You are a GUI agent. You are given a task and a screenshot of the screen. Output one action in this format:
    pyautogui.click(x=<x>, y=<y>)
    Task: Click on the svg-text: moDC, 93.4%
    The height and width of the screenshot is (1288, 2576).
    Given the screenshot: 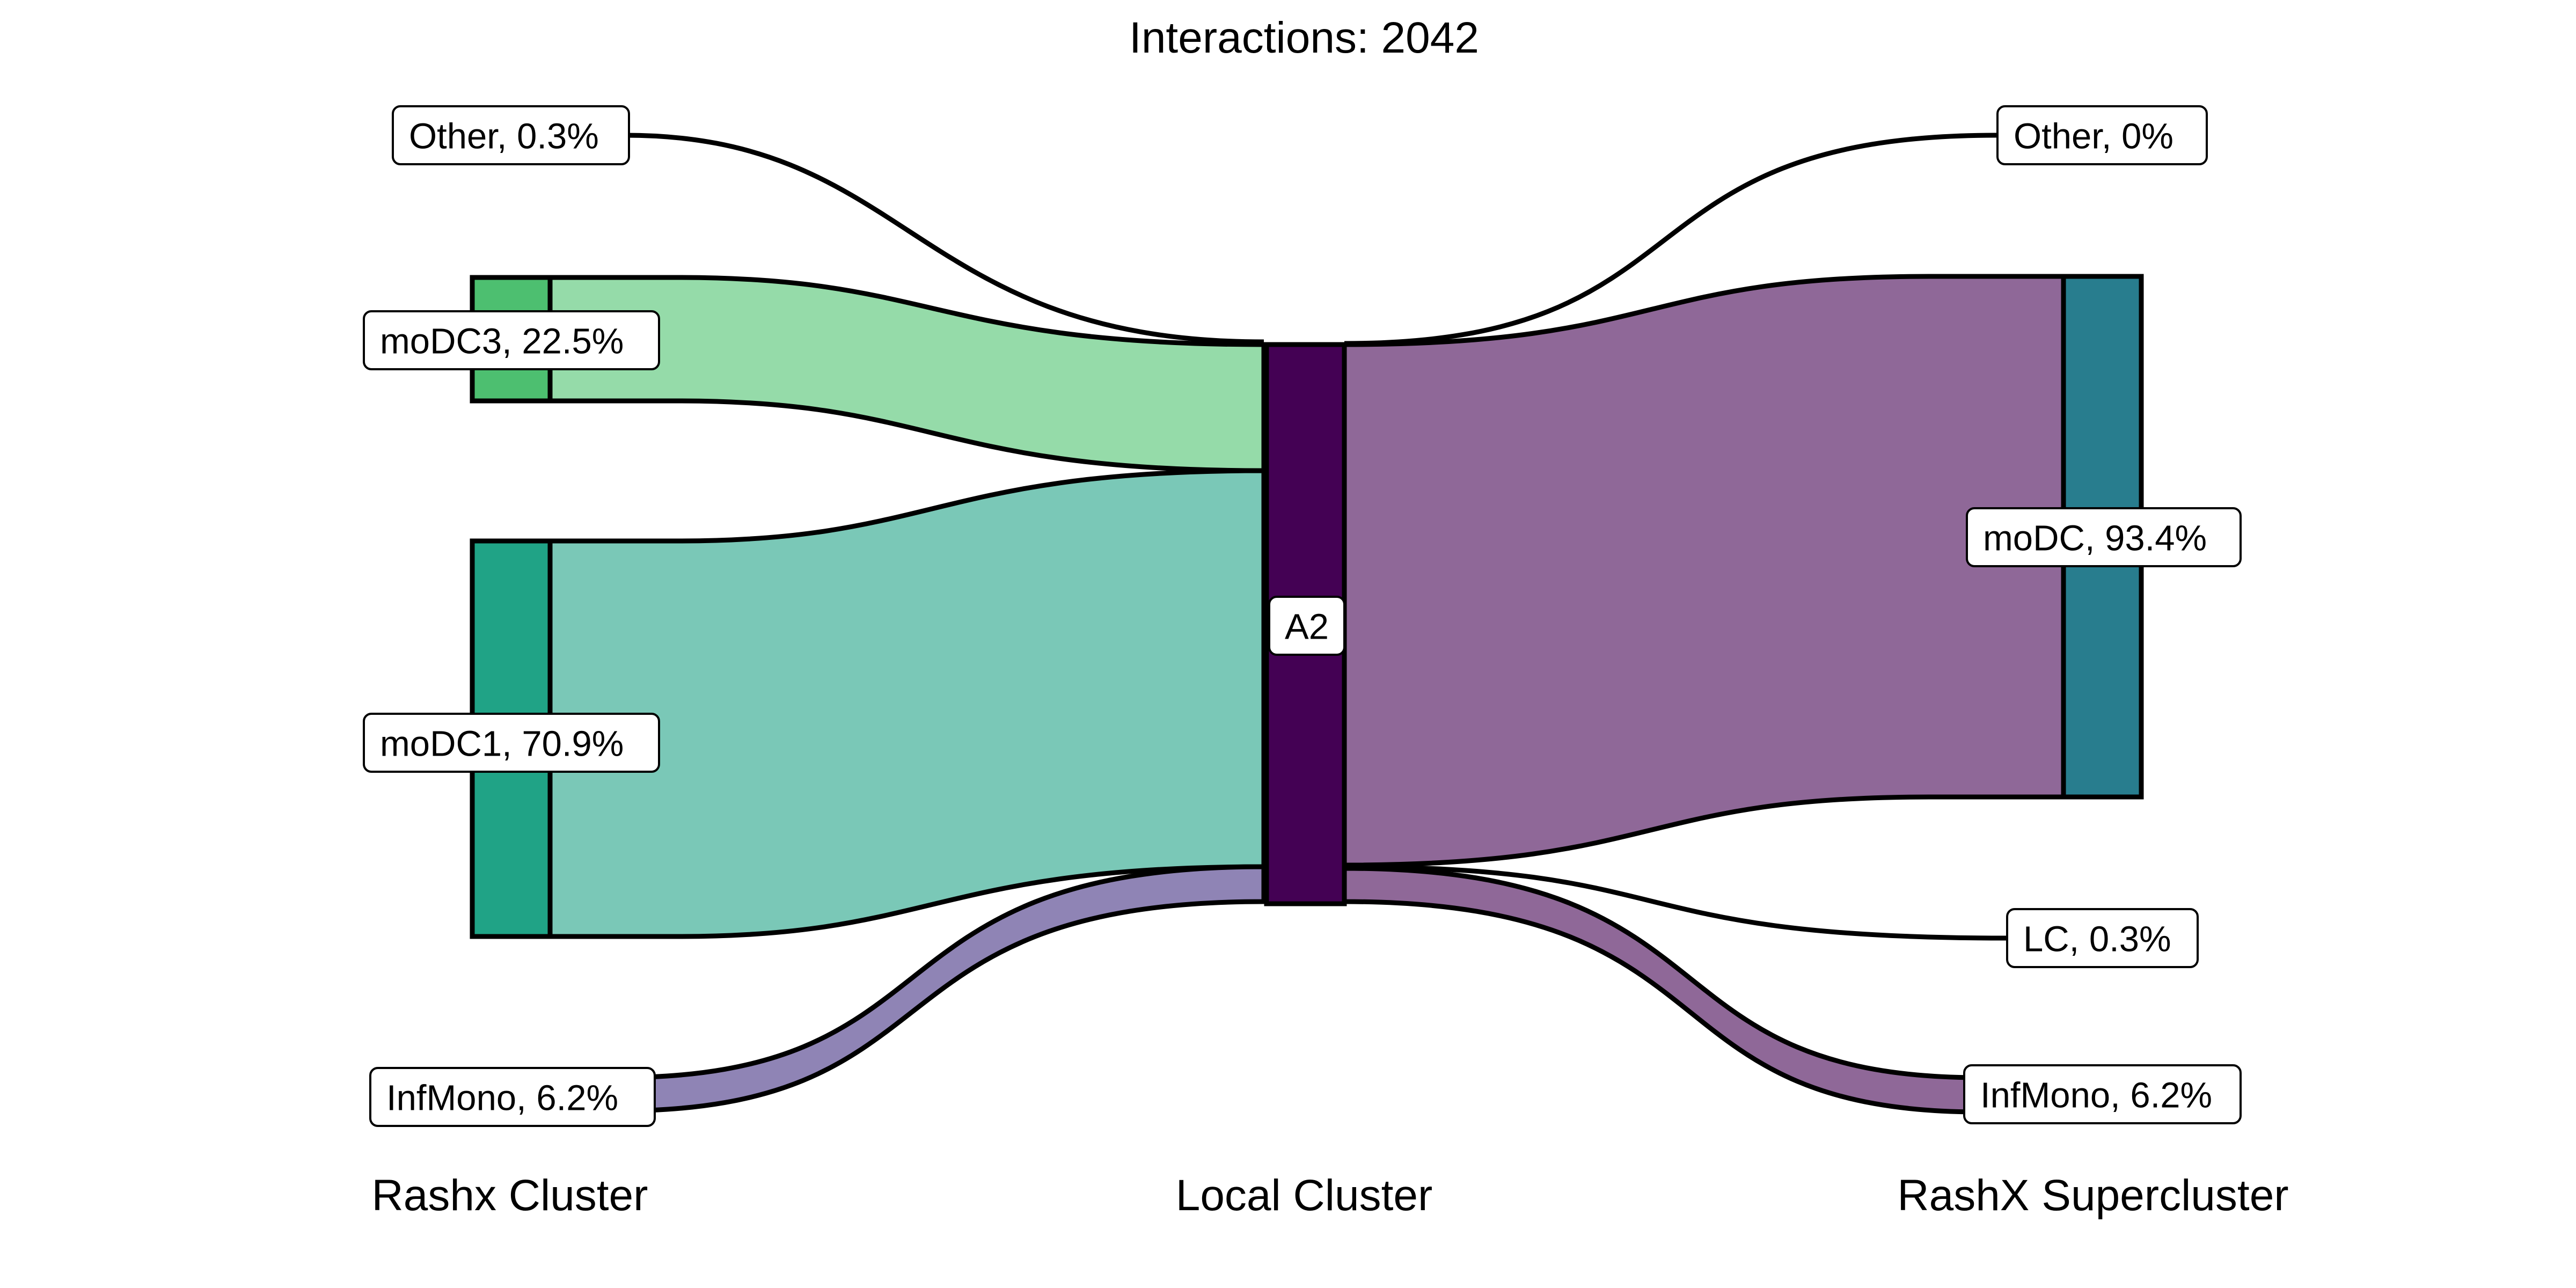 What is the action you would take?
    pyautogui.click(x=2095, y=538)
    